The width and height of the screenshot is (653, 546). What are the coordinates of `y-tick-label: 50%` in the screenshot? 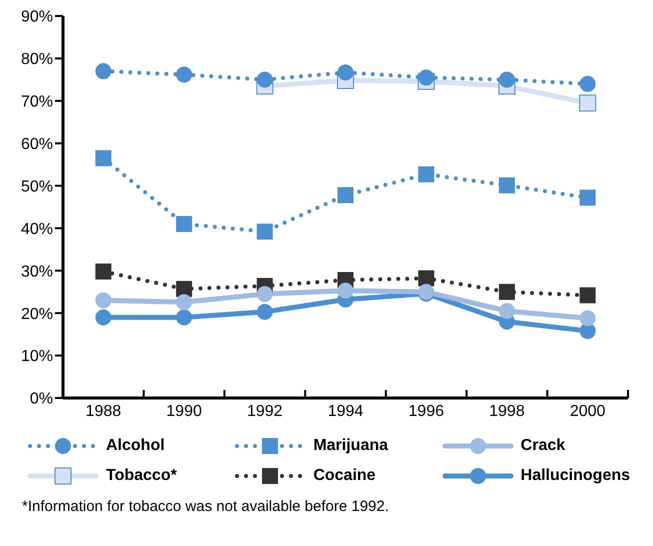 It's located at (36, 187).